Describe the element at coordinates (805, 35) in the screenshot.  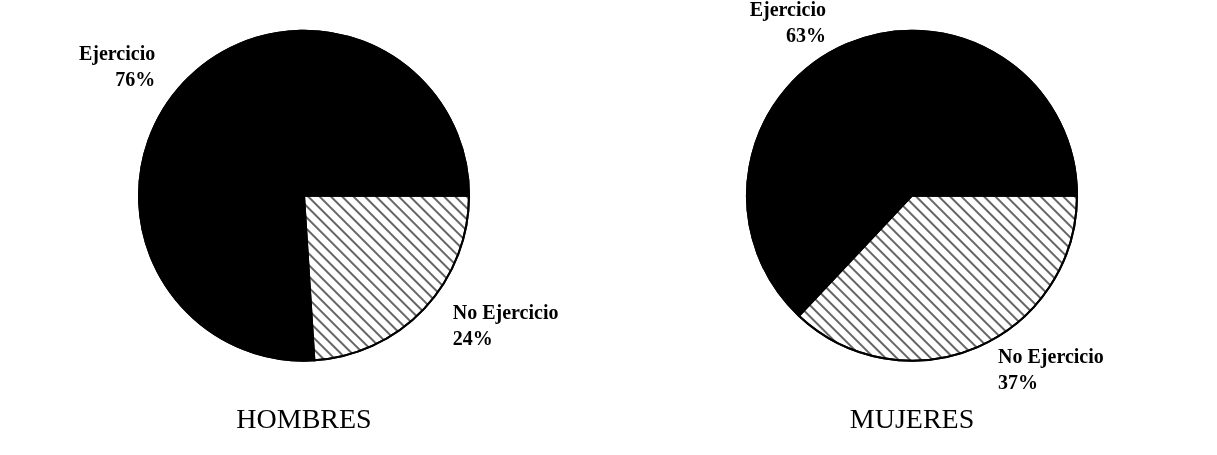
I see `data-label: 63%` at that location.